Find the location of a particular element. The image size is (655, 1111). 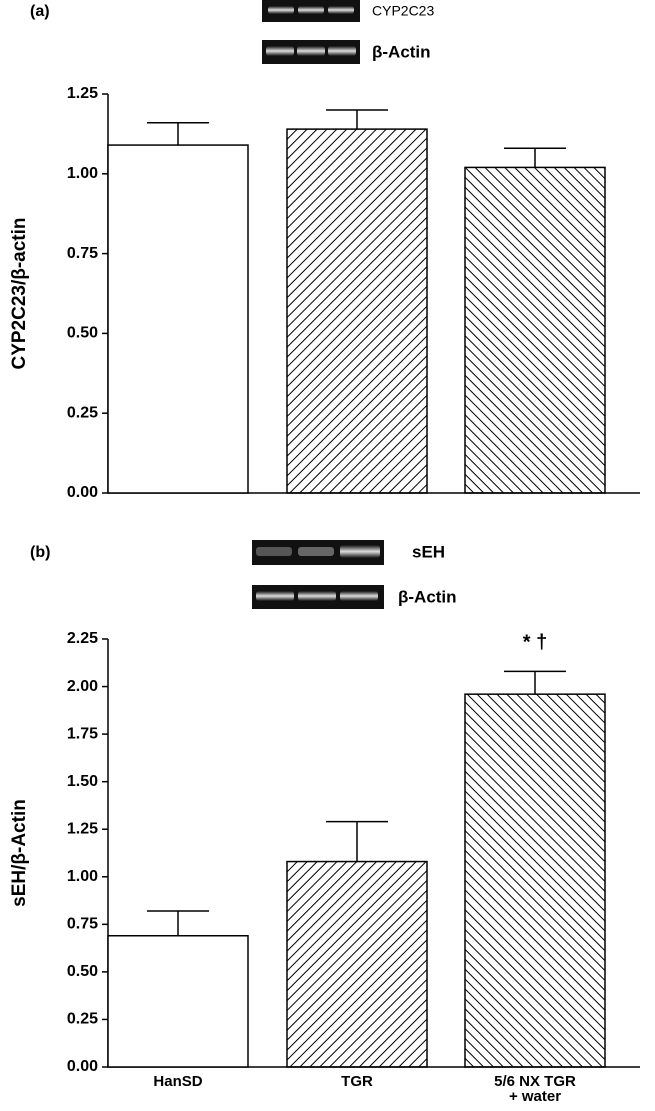

y-tick-label: 2.00 is located at coordinates (82, 686).